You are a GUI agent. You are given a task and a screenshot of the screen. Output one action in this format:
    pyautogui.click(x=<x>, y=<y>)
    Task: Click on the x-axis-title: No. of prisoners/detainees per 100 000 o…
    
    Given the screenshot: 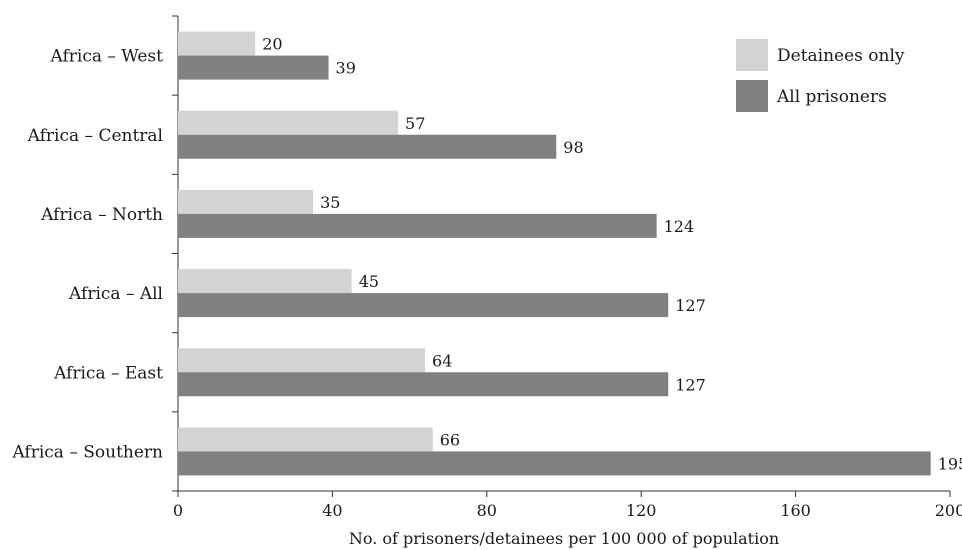 What is the action you would take?
    pyautogui.click(x=564, y=538)
    